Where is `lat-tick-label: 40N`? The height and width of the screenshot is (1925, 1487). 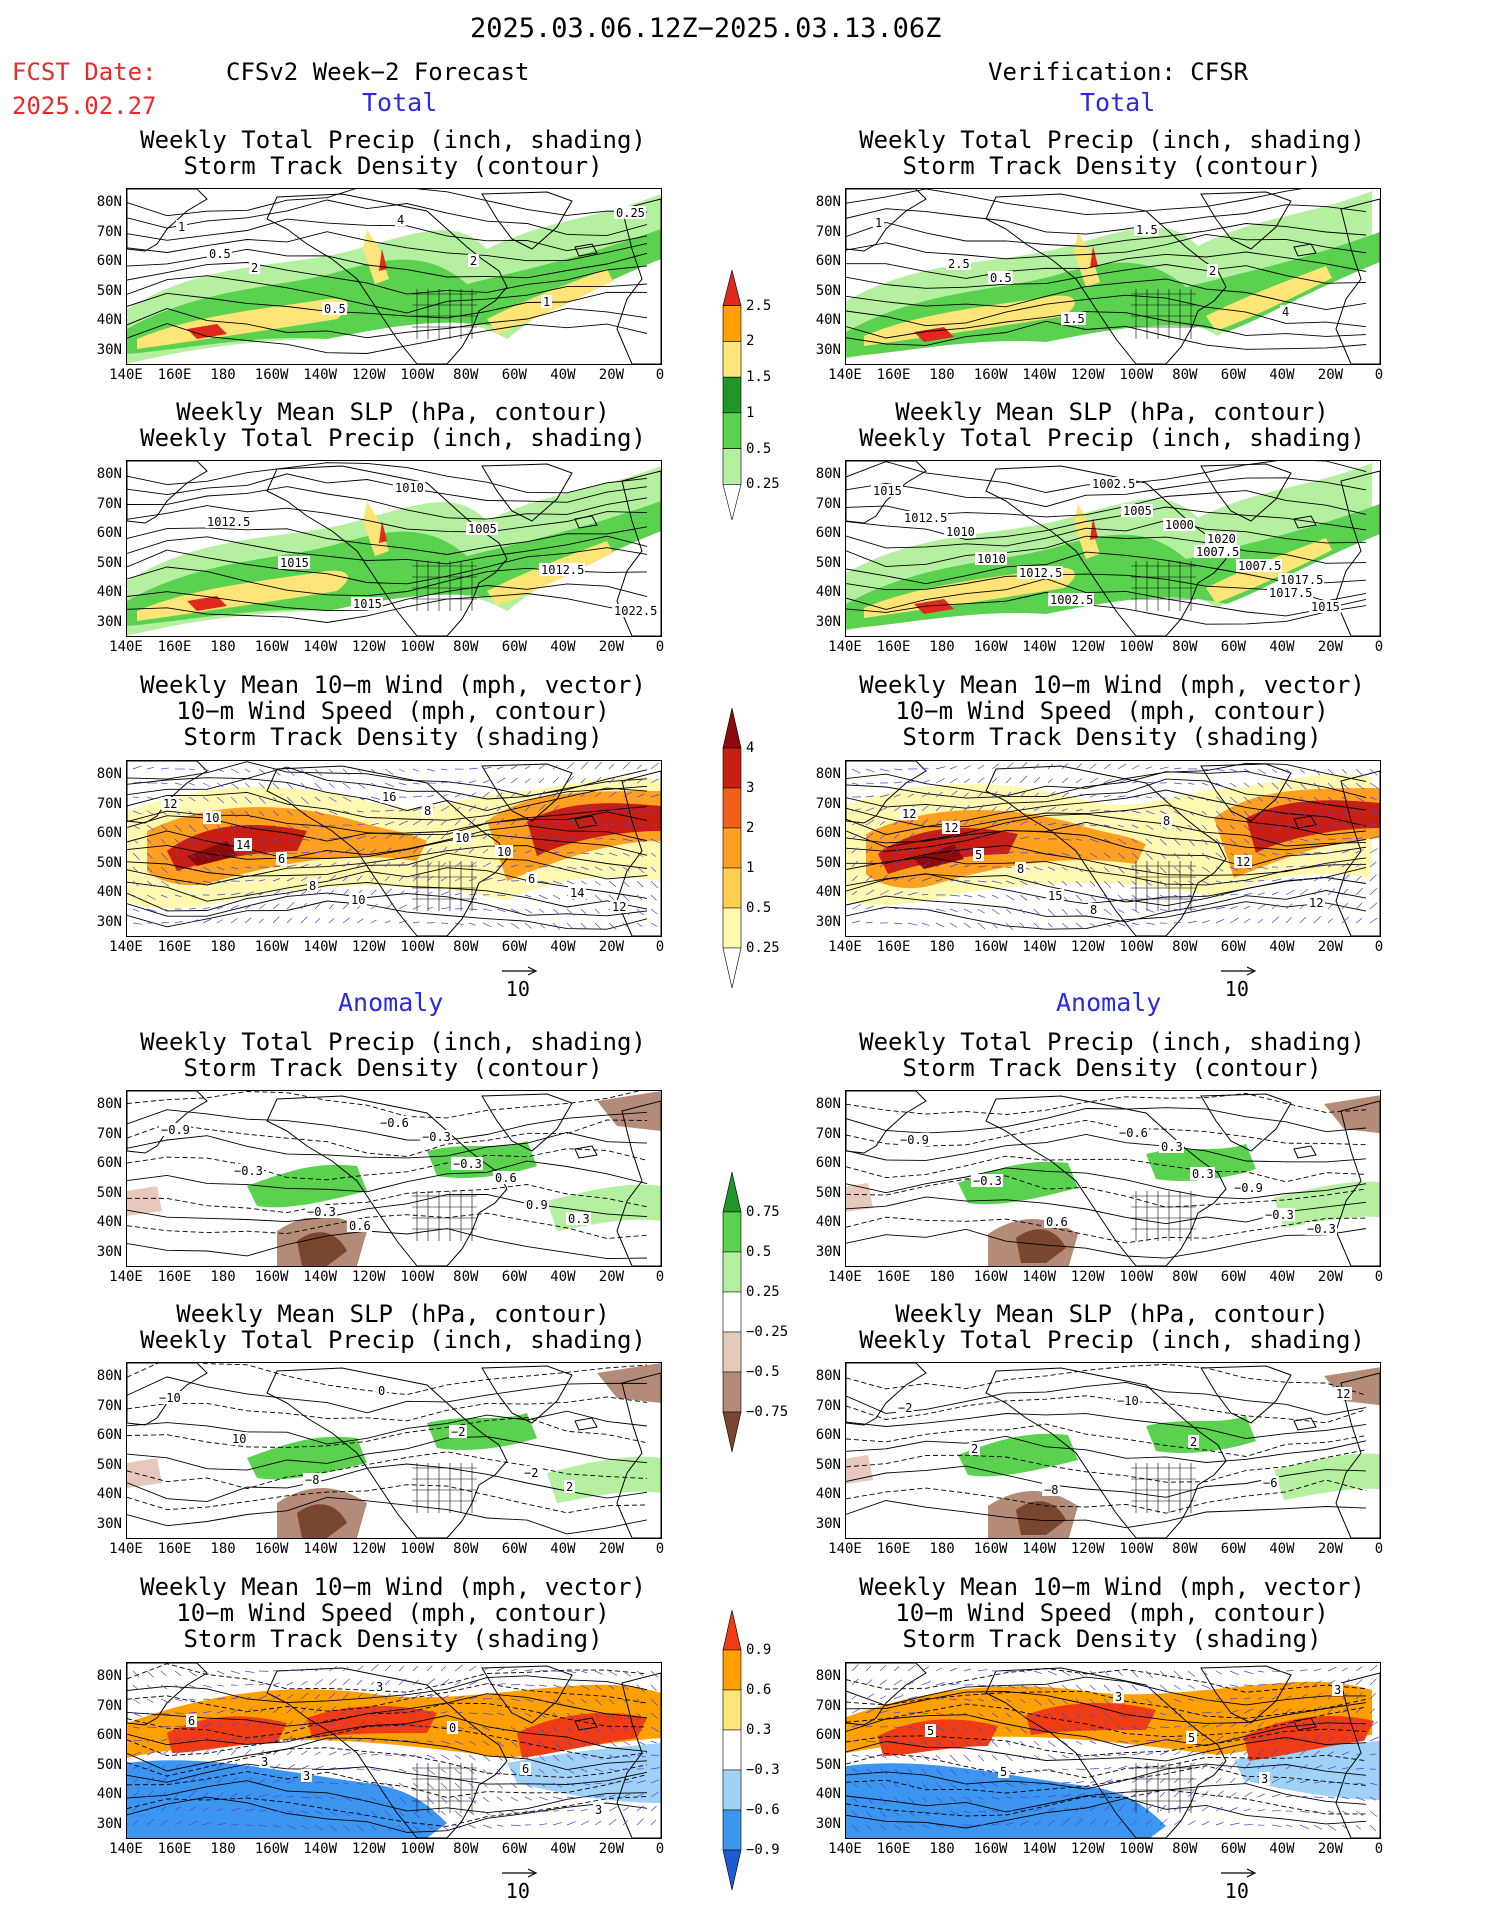 lat-tick-label: 40N is located at coordinates (109, 320).